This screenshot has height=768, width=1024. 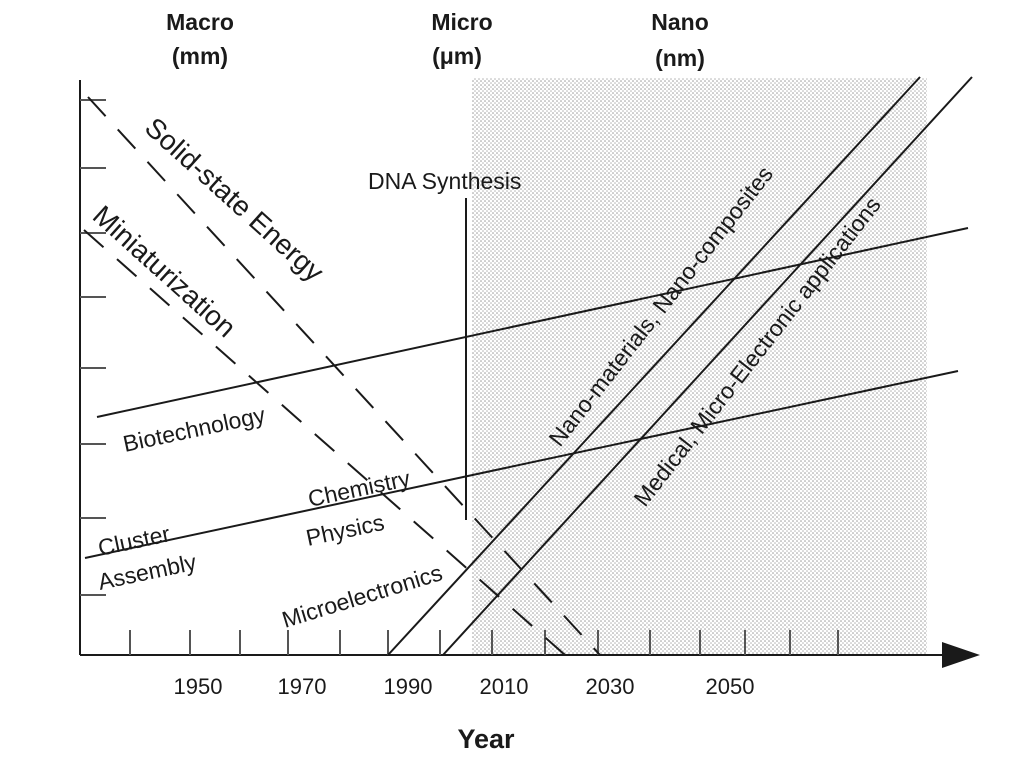 What do you see at coordinates (486, 739) in the screenshot?
I see `x-axis-title: Year` at bounding box center [486, 739].